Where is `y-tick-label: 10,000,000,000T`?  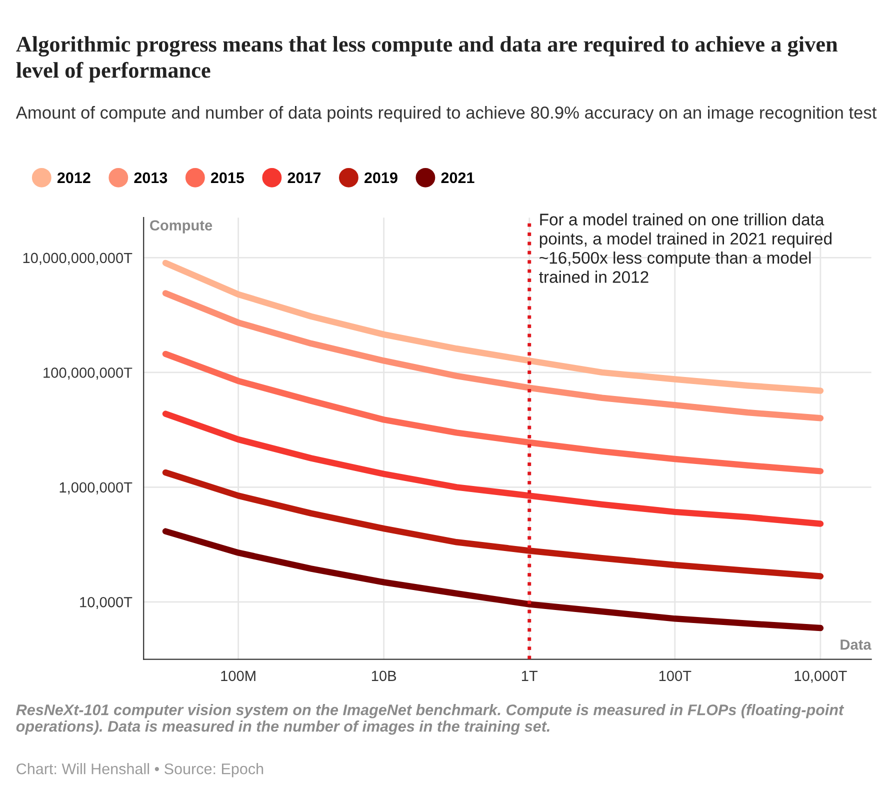 y-tick-label: 10,000,000,000T is located at coordinates (77, 258).